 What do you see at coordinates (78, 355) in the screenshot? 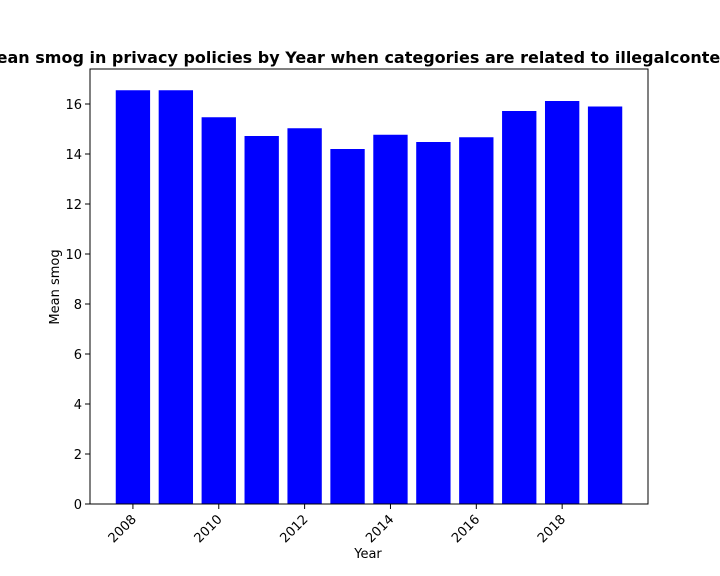
I see `y-tick-label: 6` at bounding box center [78, 355].